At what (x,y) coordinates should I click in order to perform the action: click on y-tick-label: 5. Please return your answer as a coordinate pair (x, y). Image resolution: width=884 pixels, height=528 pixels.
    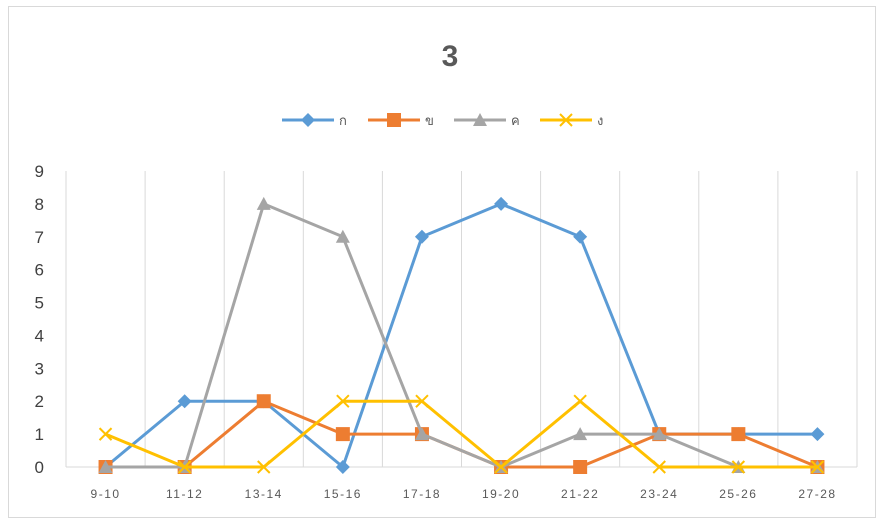
    Looking at the image, I should click on (39, 303).